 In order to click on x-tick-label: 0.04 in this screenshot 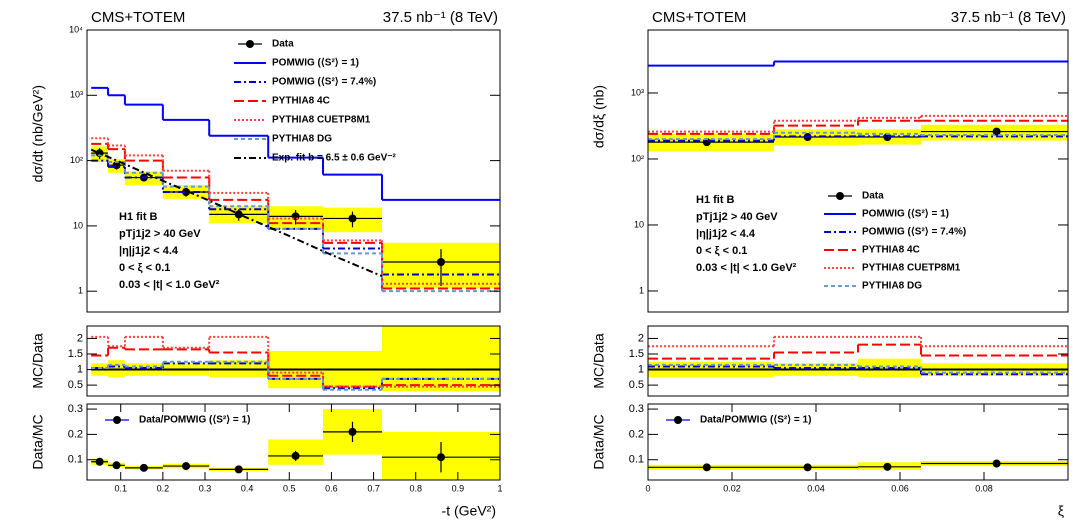, I will do `click(816, 488)`.